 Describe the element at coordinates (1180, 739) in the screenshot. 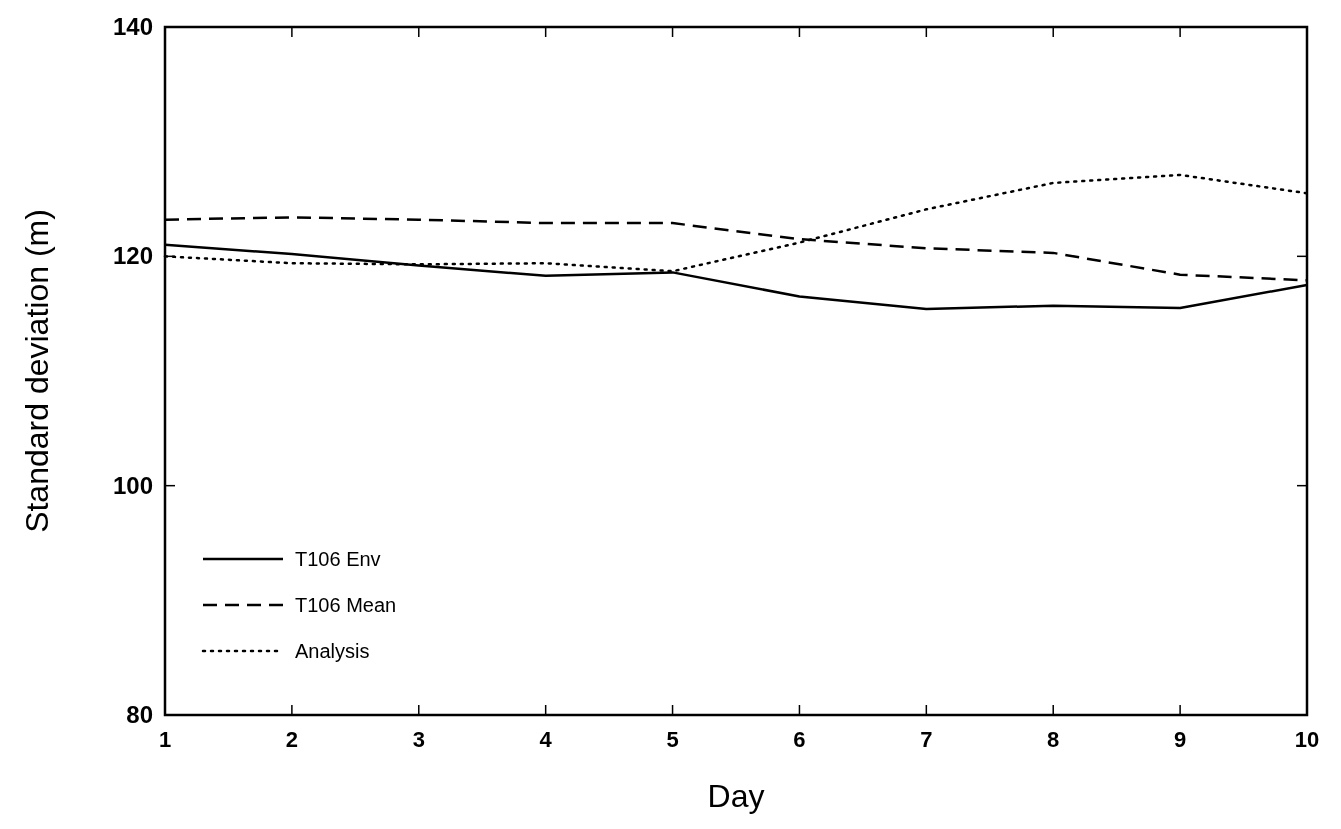

I see `x-tick-label: 9` at that location.